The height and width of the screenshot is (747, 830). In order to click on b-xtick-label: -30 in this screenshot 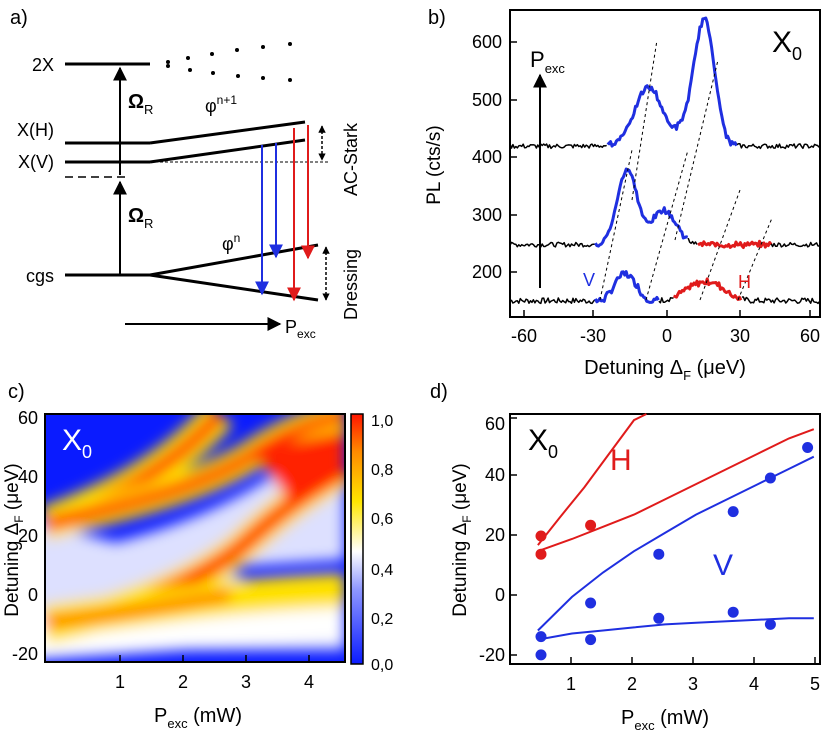, I will do `click(593, 336)`.